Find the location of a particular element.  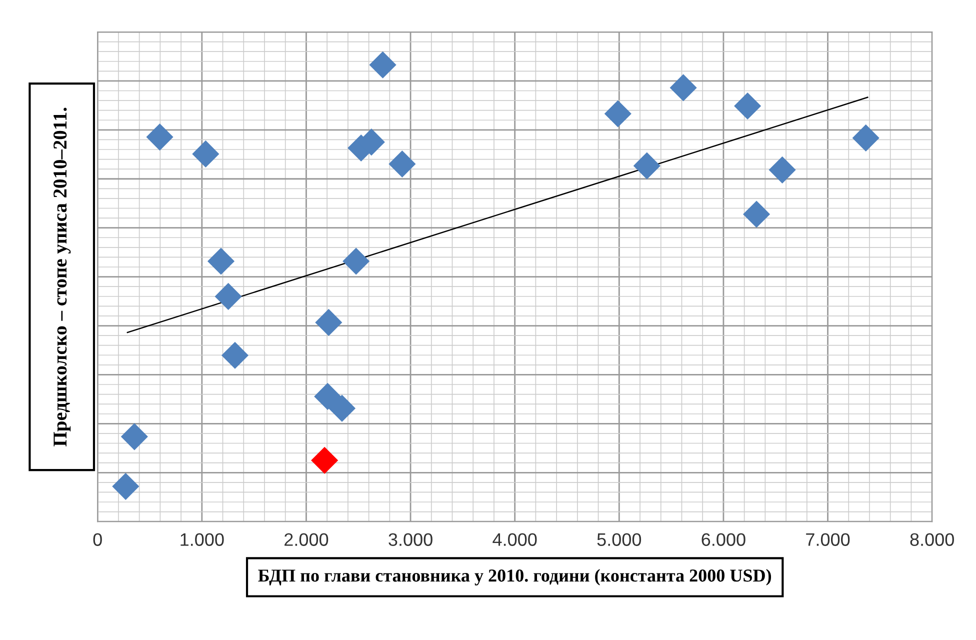

x-tick-label: 6.000 is located at coordinates (724, 539).